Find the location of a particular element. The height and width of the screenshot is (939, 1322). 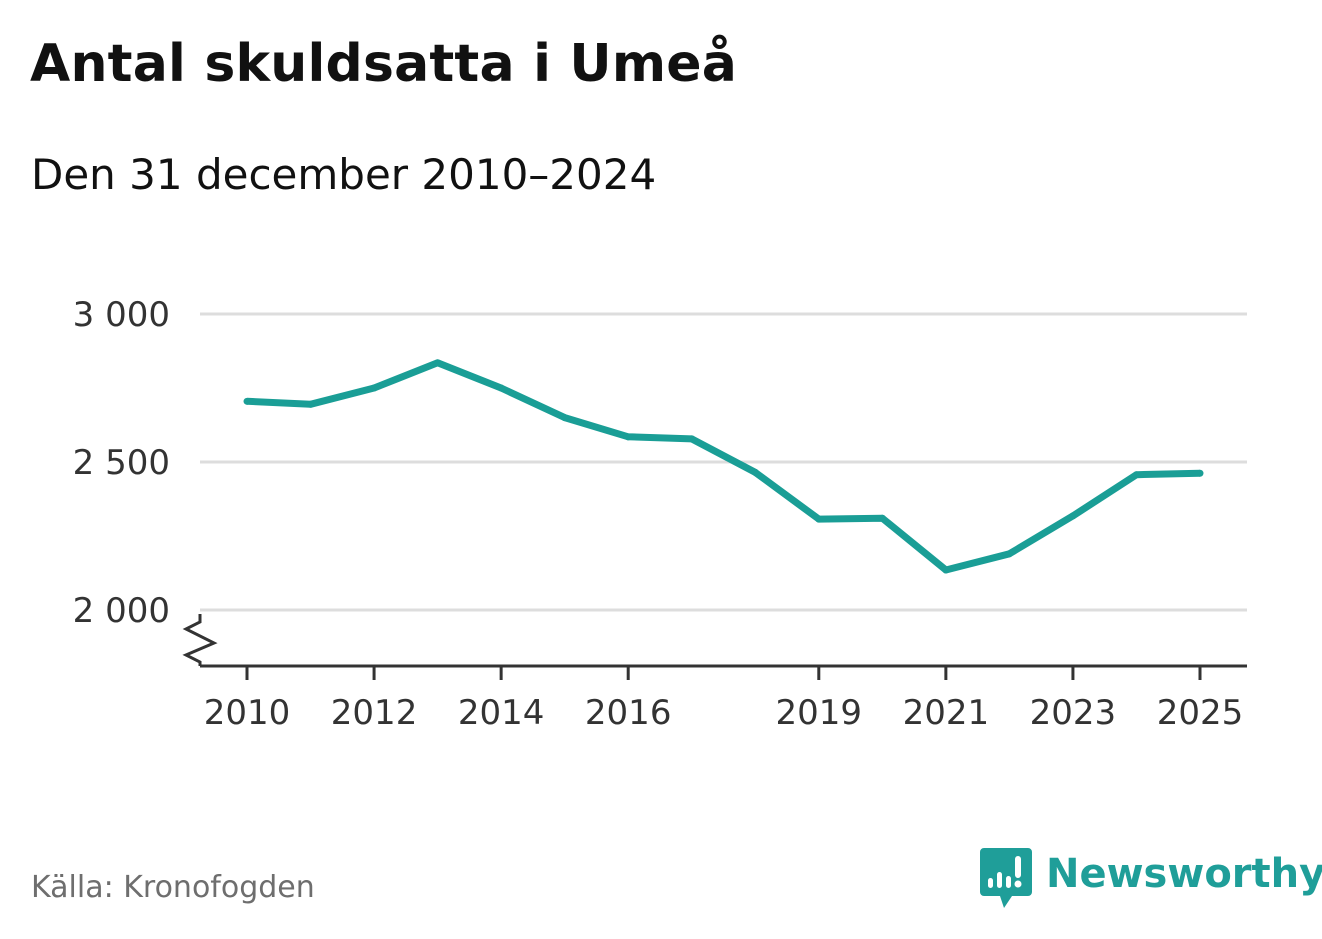

data-point-2010 is located at coordinates (247, 401).